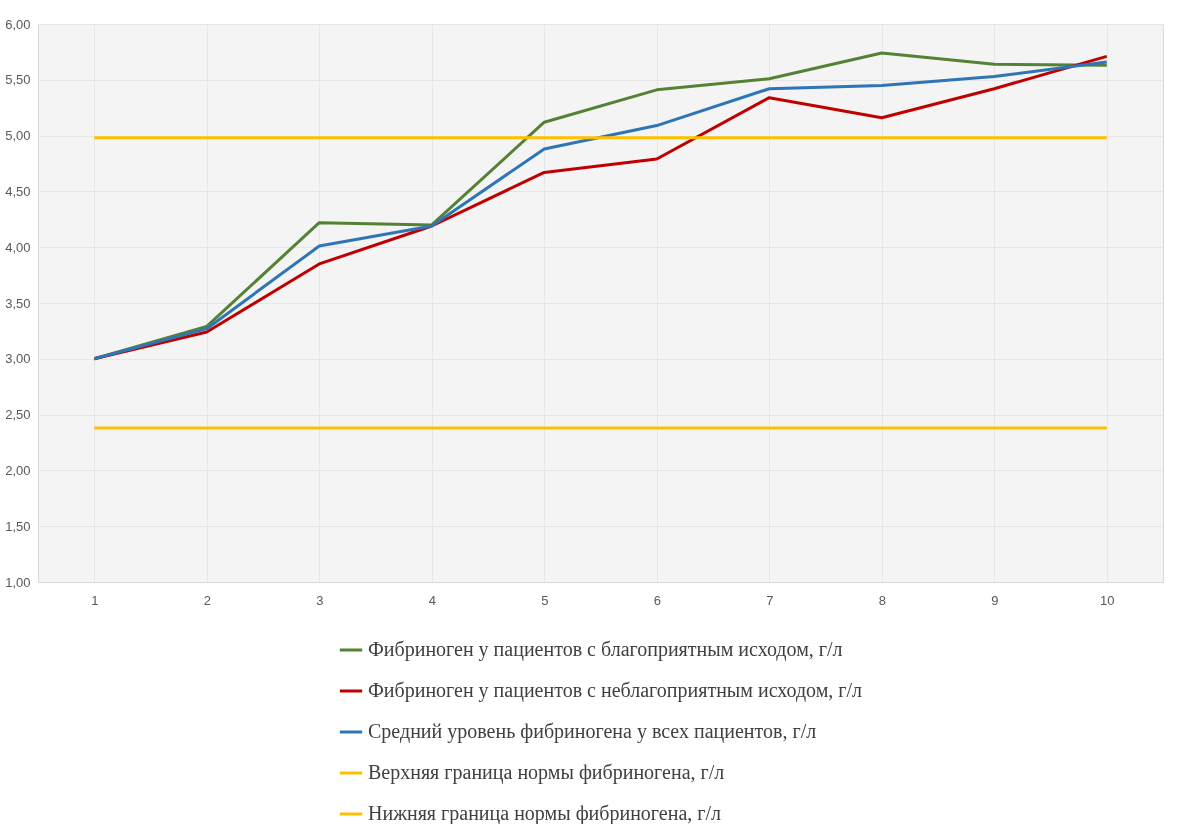 Image resolution: width=1184 pixels, height=834 pixels. What do you see at coordinates (546, 772) in the screenshot?
I see `legend-label: Верхняя граница нормы фибриногена, г/л` at bounding box center [546, 772].